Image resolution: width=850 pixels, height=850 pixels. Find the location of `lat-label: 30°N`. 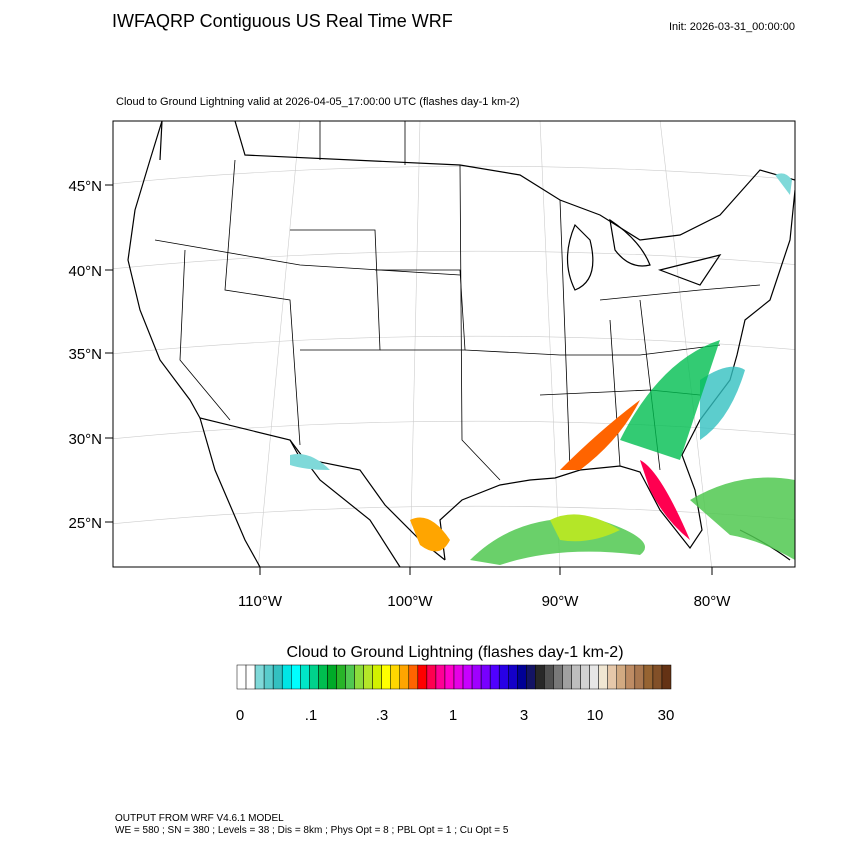

lat-label: 30°N is located at coordinates (85, 439).